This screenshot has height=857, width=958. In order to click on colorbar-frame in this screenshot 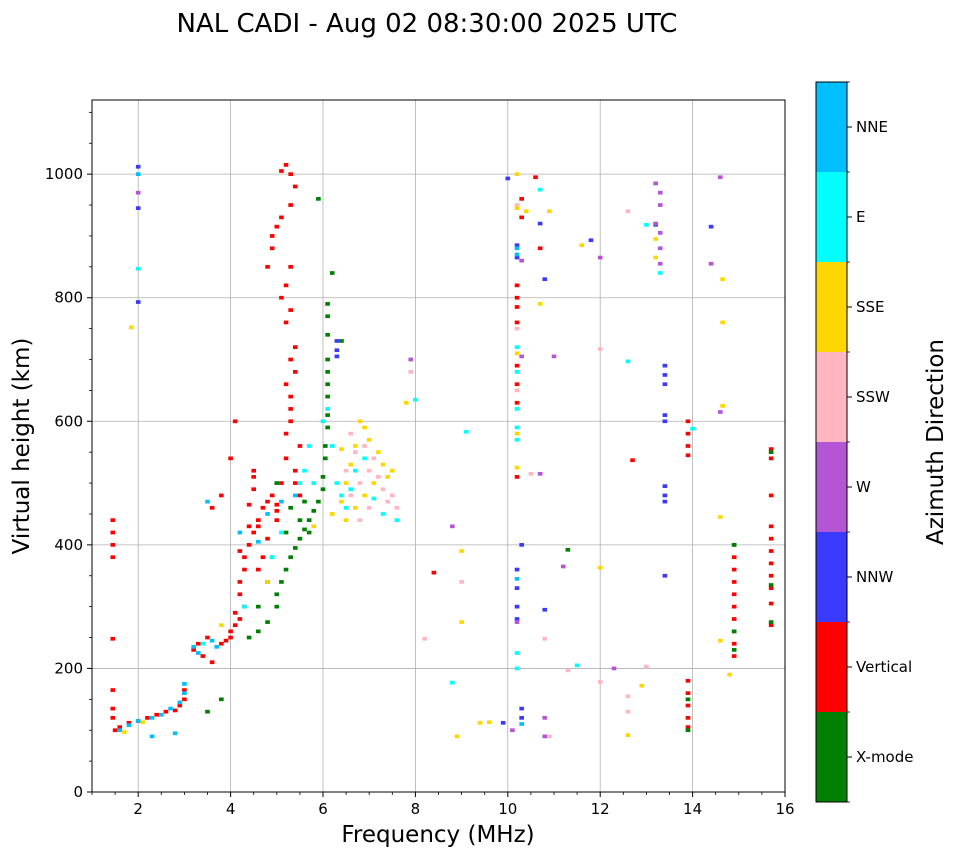, I will do `click(831, 442)`.